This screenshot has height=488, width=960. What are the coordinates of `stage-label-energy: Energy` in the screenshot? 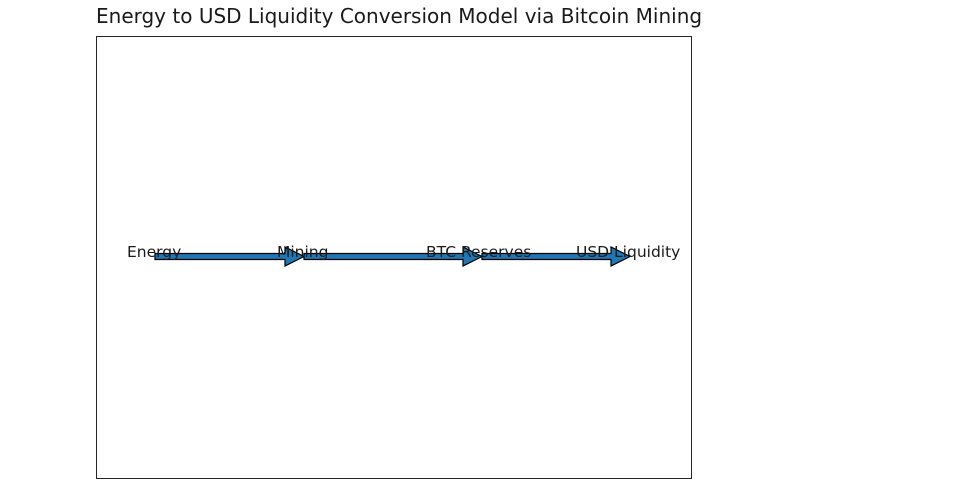 It's located at (154, 252).